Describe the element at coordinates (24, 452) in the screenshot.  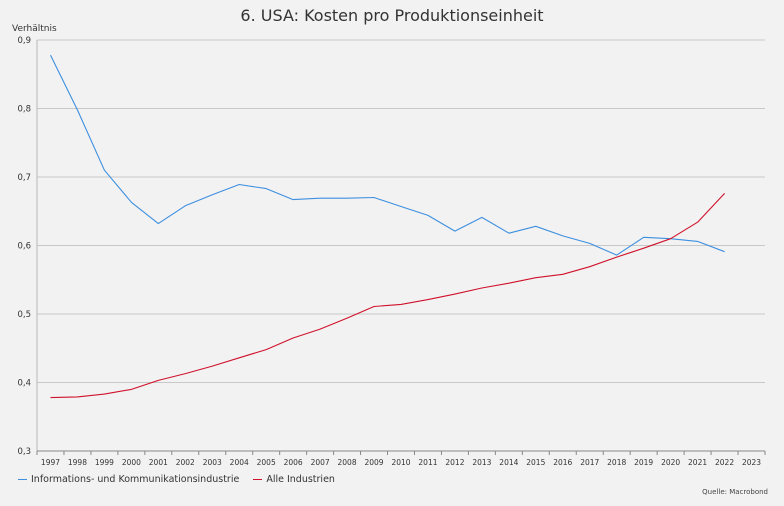
I see `y-tick-label: 0,3` at that location.